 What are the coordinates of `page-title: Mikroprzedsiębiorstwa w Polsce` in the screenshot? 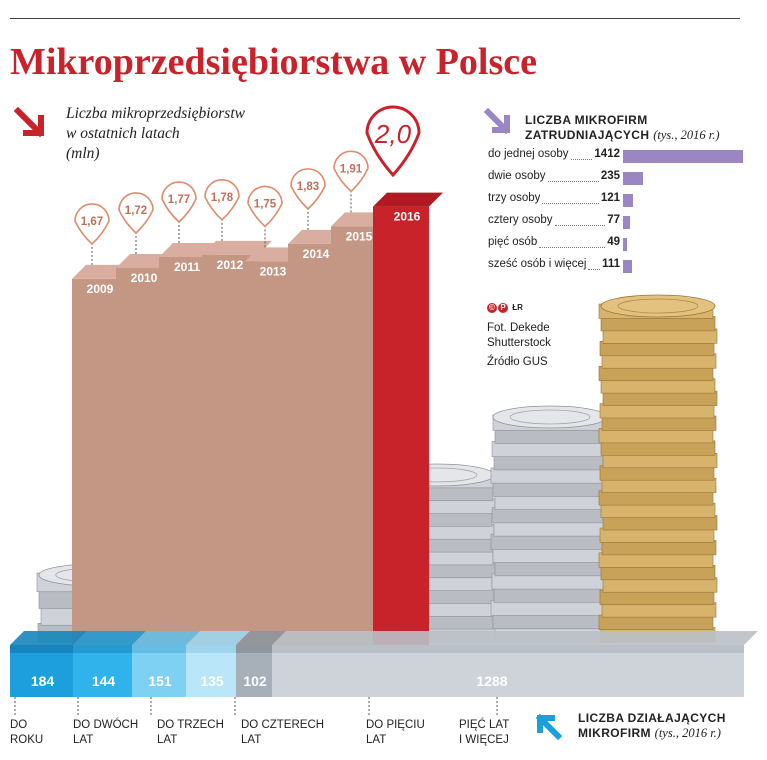 It's located at (273, 62).